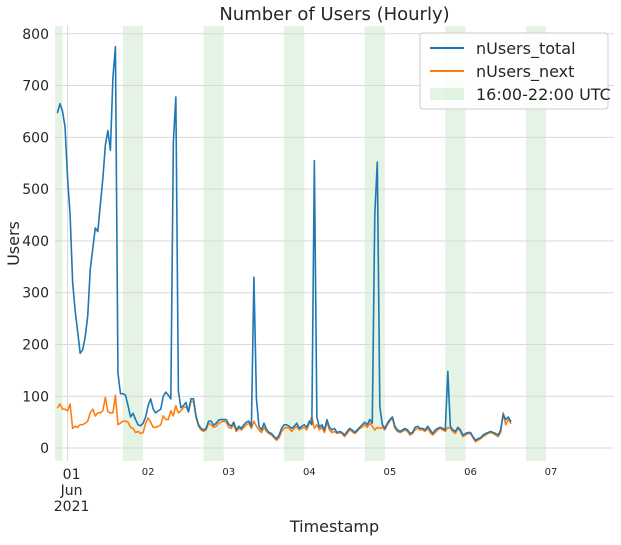  I want to click on y-tick-label-700: 700, so click(35, 87).